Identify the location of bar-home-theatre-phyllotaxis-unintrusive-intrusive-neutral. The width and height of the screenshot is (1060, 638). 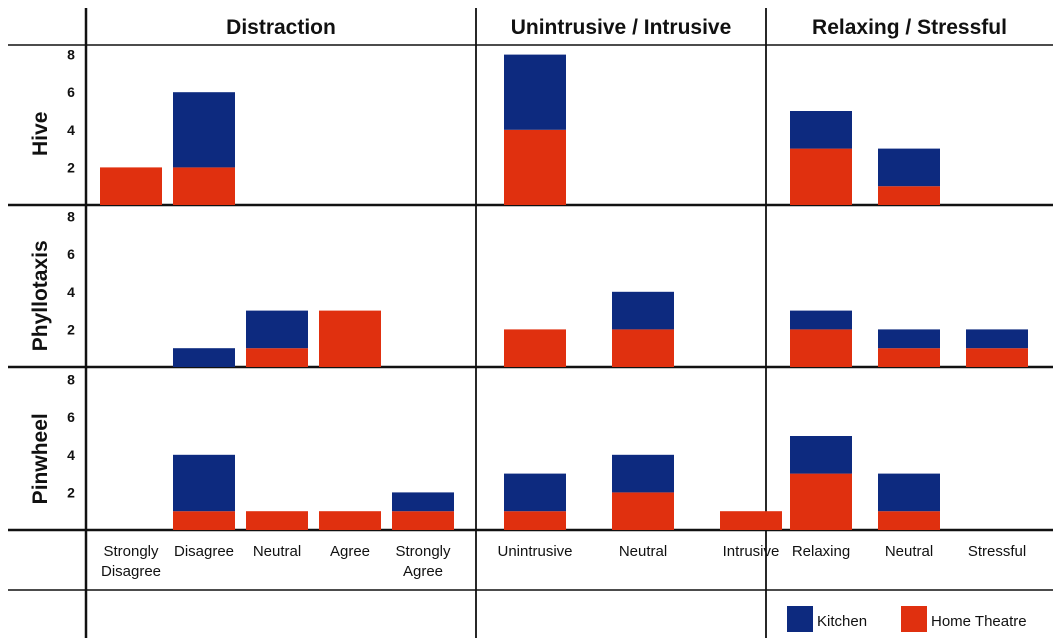
(643, 348).